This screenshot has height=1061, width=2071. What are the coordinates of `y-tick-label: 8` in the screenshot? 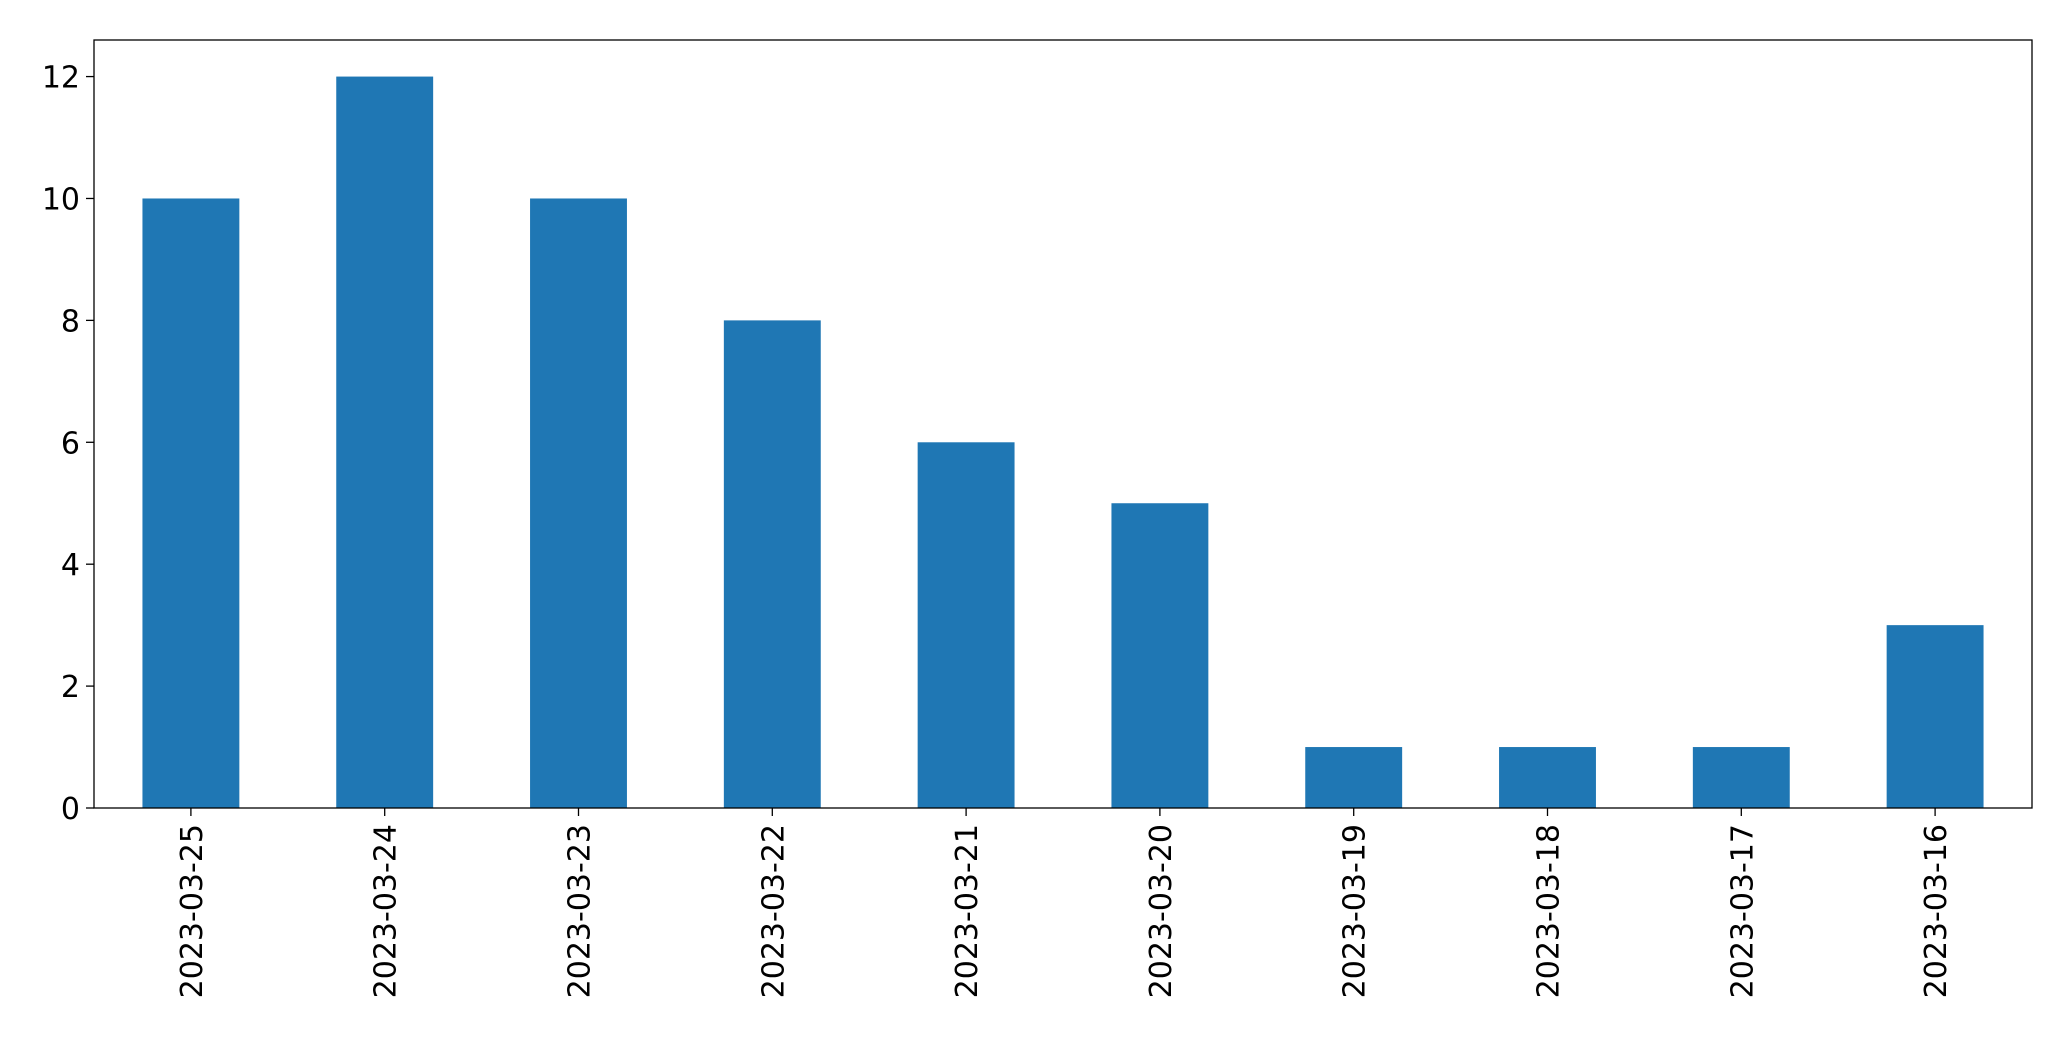 It's located at (70, 321).